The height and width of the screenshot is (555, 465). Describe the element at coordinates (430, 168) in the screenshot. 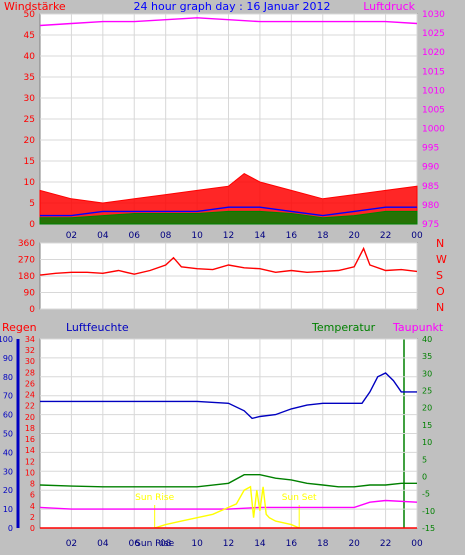

I see `y-tick-label: 990` at that location.